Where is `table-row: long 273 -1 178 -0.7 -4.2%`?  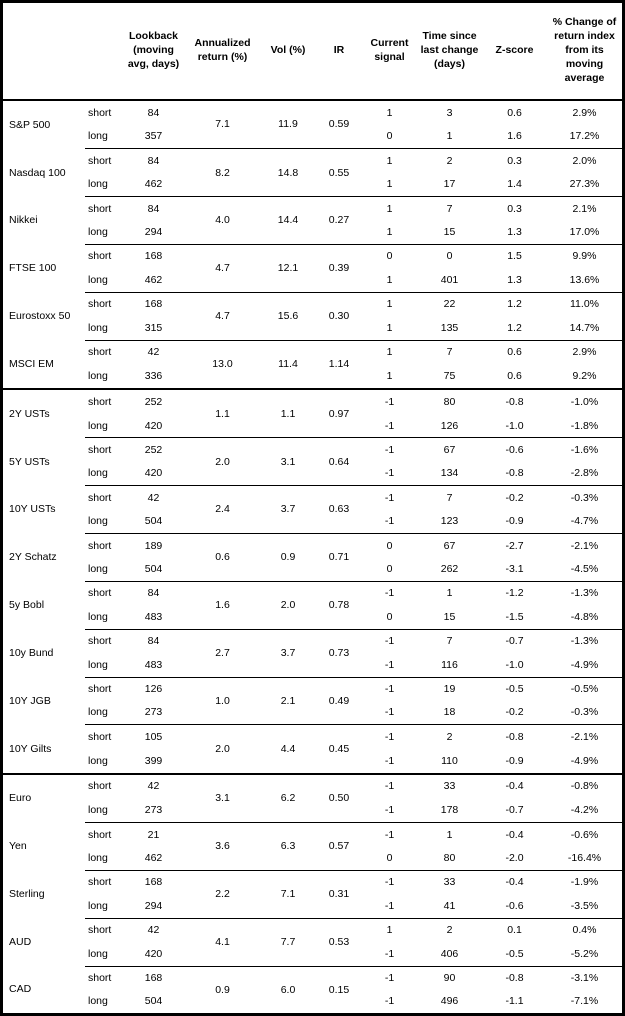 table-row: long 273 -1 178 -0.7 -4.2% is located at coordinates (312, 811).